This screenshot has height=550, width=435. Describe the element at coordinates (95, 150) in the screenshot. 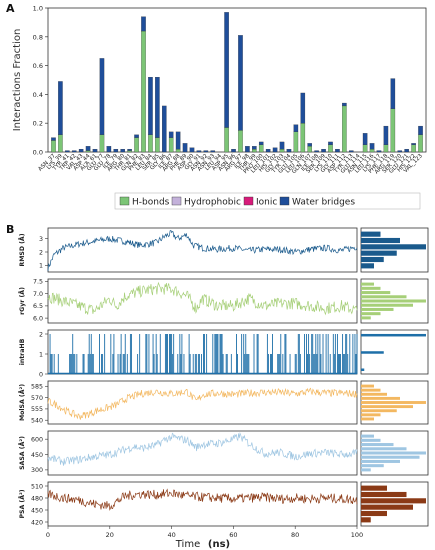

I see `bar-ALA_61-water` at that location.